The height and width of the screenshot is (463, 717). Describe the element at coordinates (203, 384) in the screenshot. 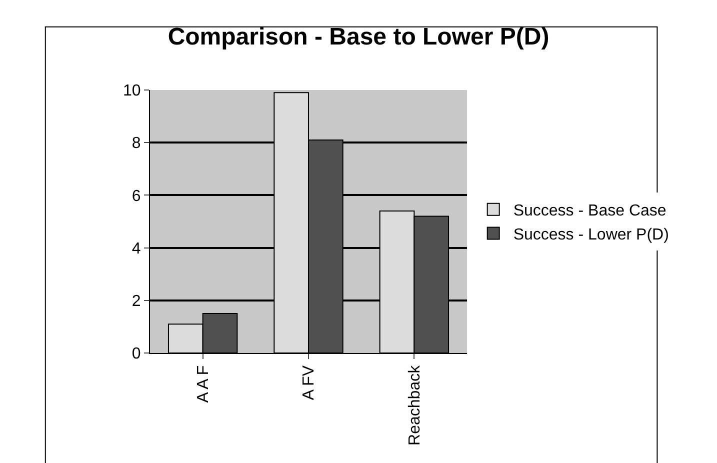

I see `x-tick-label: A A F` at that location.